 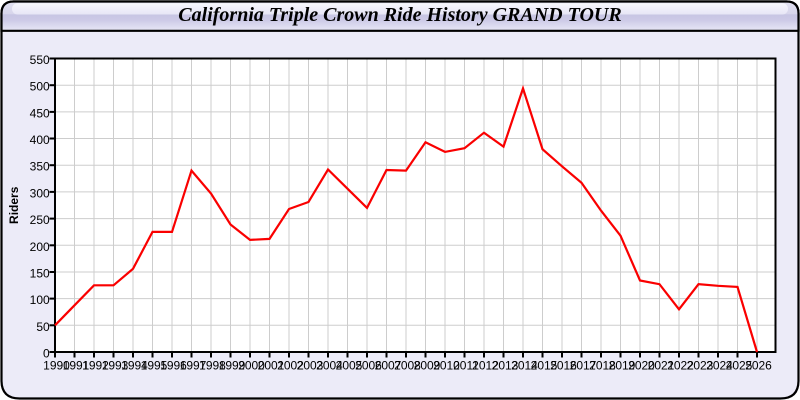 What do you see at coordinates (583, 366) in the screenshot?
I see `svg-text: 2017` at bounding box center [583, 366].